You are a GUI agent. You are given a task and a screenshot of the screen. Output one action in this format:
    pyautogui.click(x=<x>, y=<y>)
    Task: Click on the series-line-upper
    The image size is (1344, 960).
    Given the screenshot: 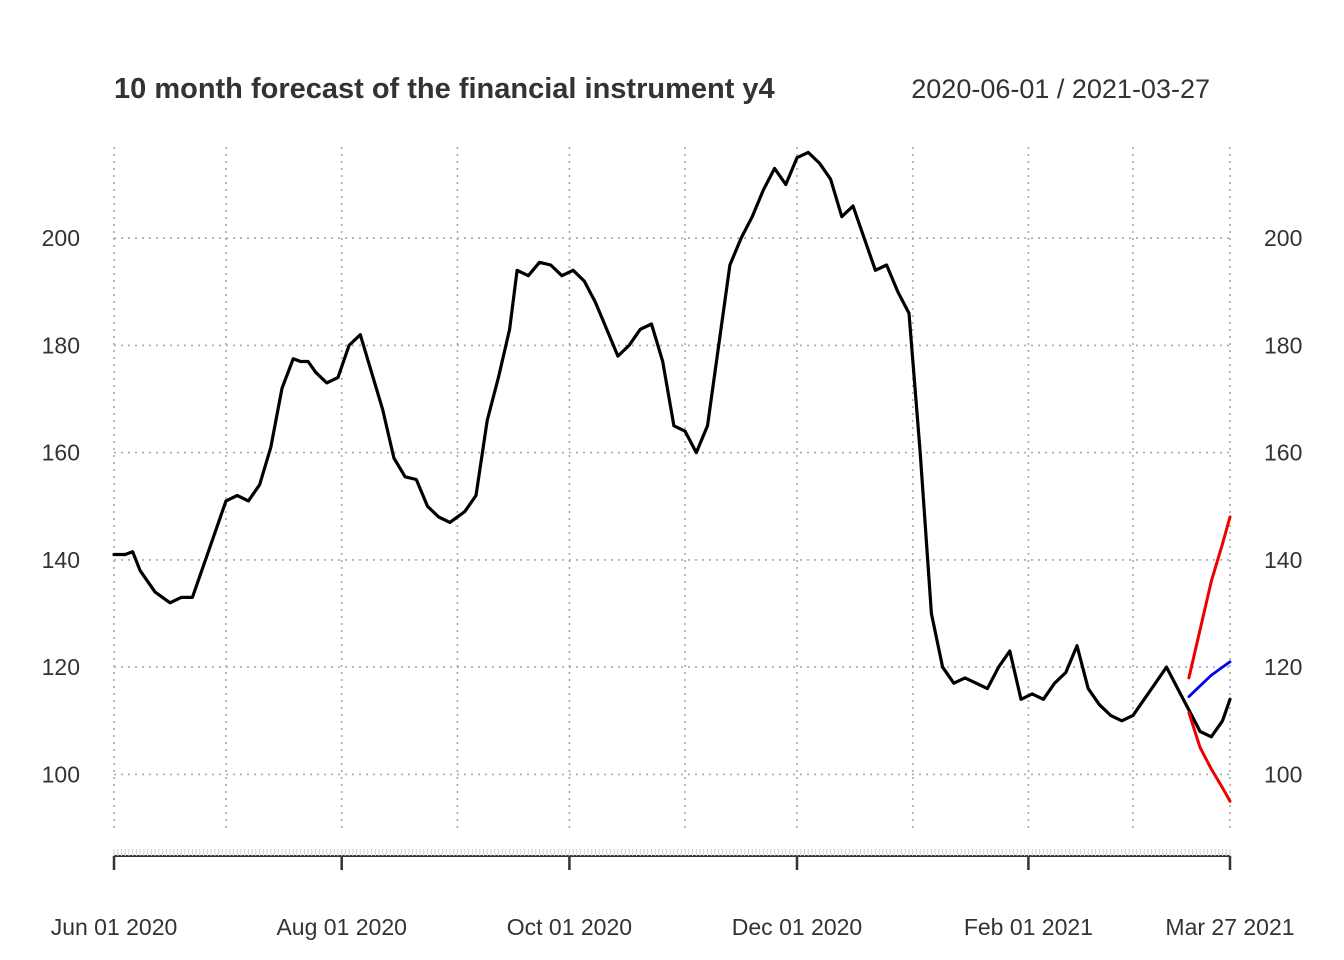 What is the action you would take?
    pyautogui.click(x=1209, y=597)
    